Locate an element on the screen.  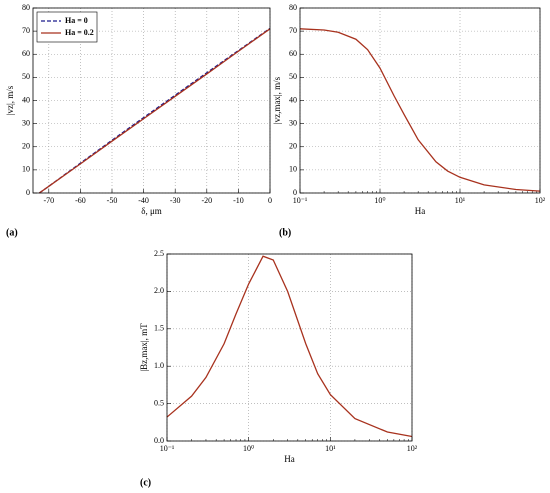
x-tick-label: -40 is located at coordinates (143, 200).